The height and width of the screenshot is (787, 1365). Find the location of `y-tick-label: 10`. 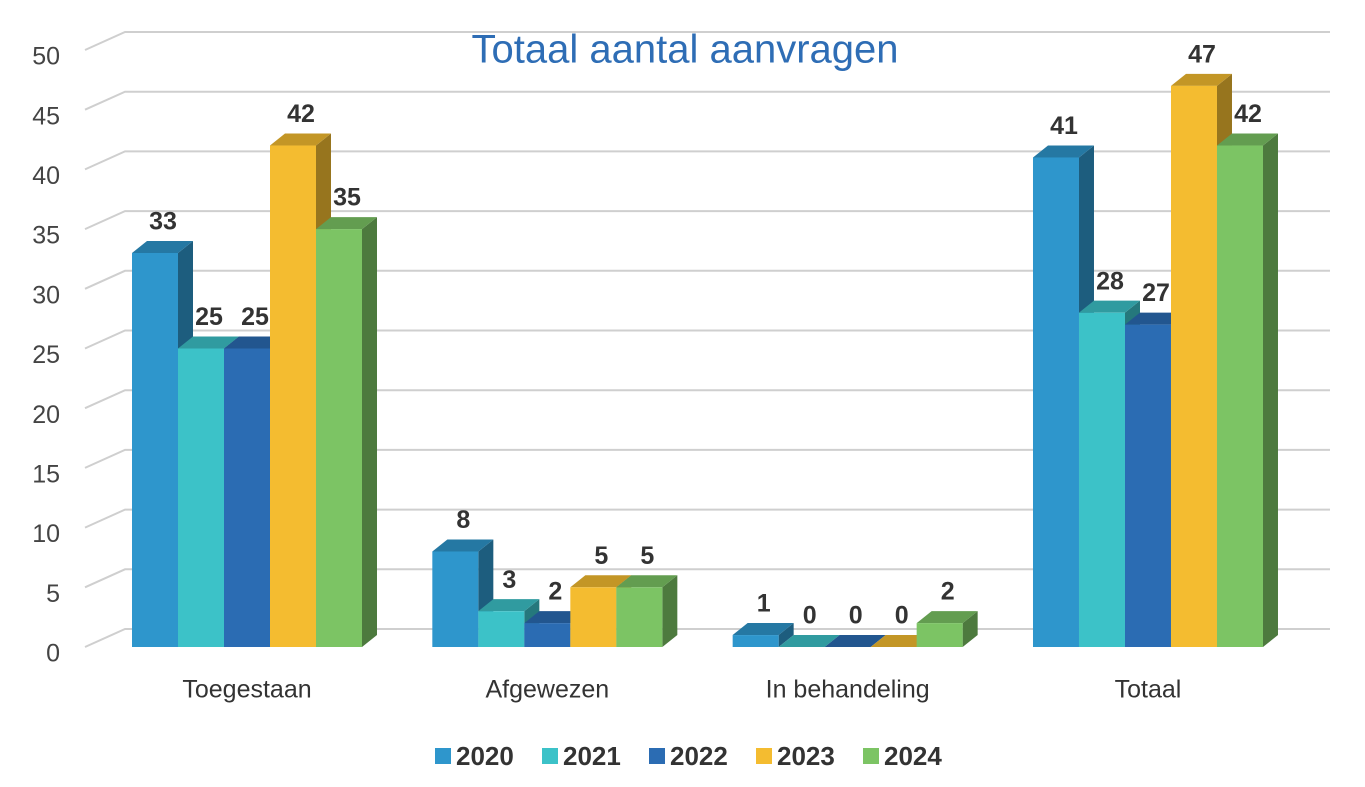

y-tick-label: 10 is located at coordinates (46, 534).